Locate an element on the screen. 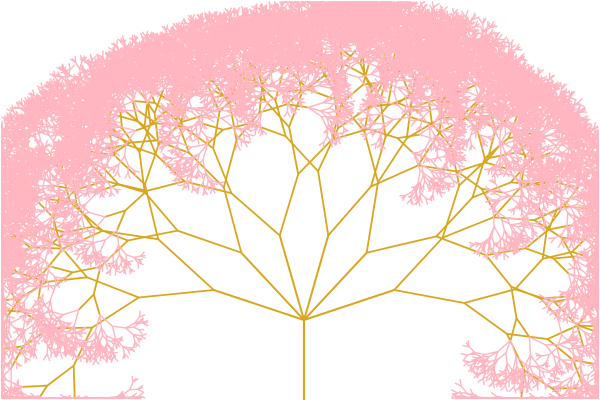 The height and width of the screenshot is (400, 600). branch-segment is located at coordinates (74, 382).